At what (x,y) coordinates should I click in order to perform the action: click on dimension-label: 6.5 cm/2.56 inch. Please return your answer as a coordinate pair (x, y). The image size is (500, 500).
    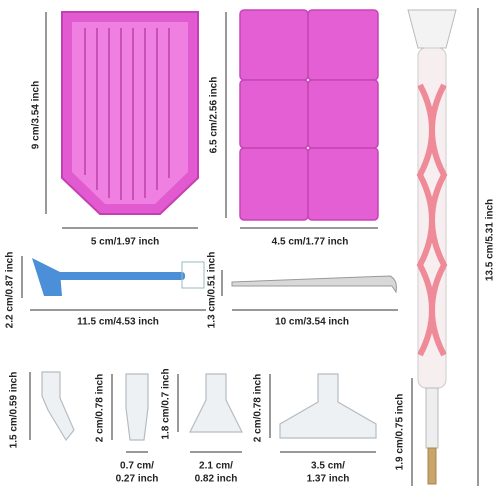
    Looking at the image, I should click on (214, 115).